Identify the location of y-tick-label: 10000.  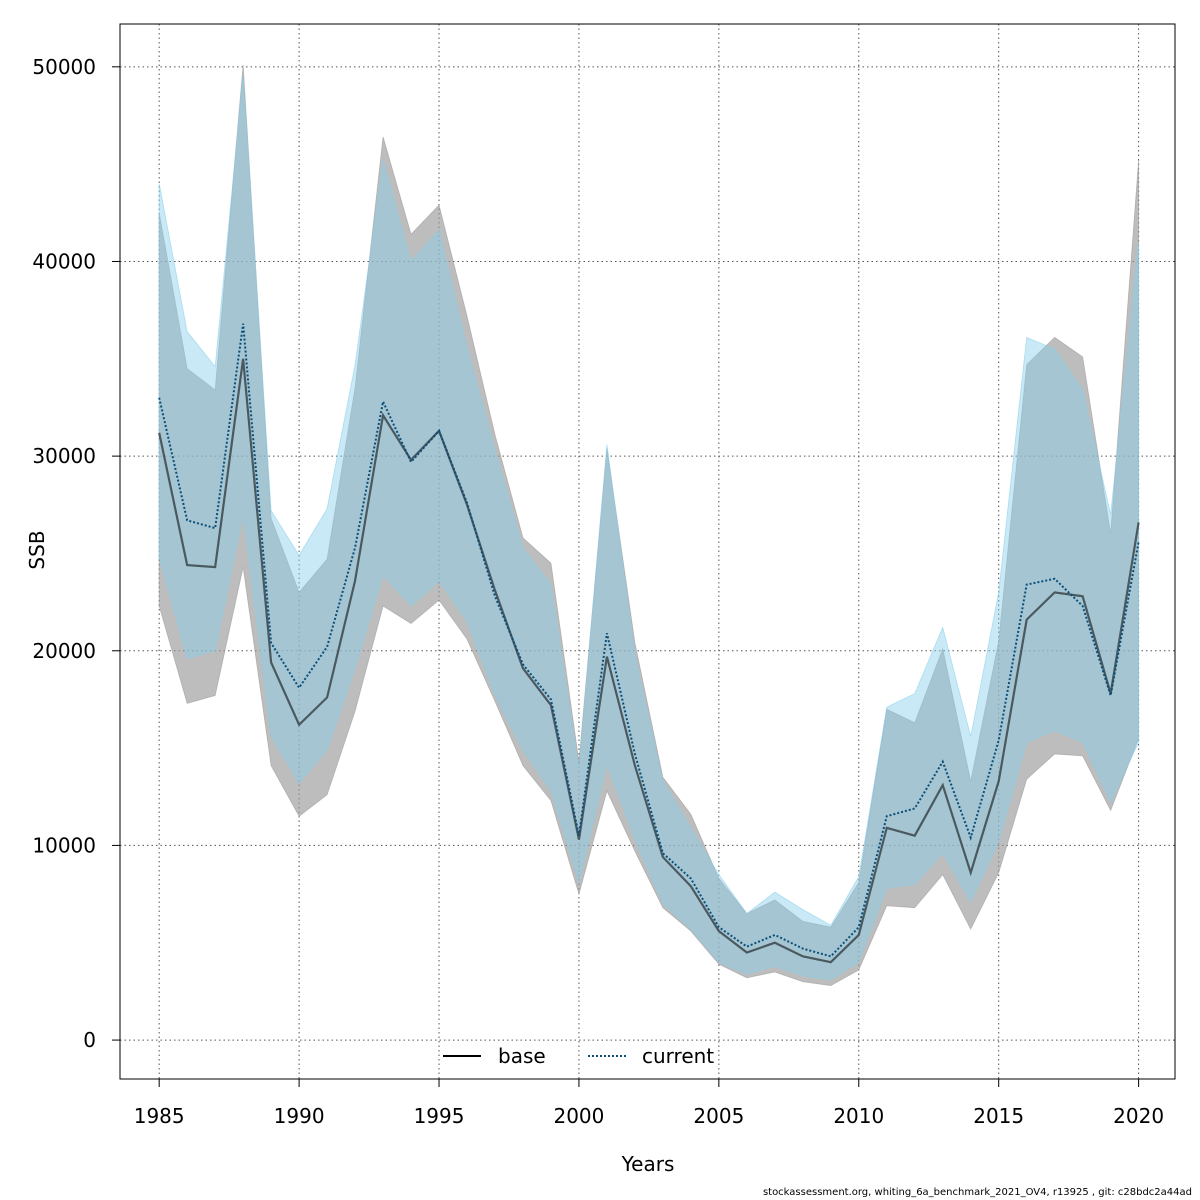
(64, 845).